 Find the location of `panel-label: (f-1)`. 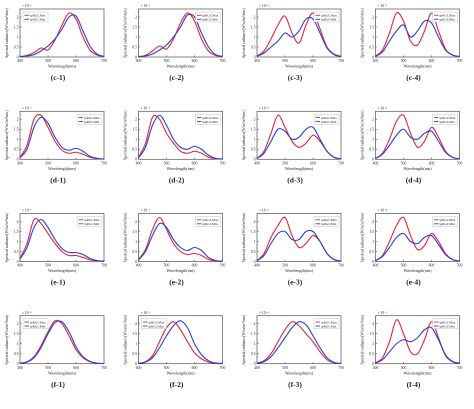

panel-label: (f-1) is located at coordinates (58, 384).